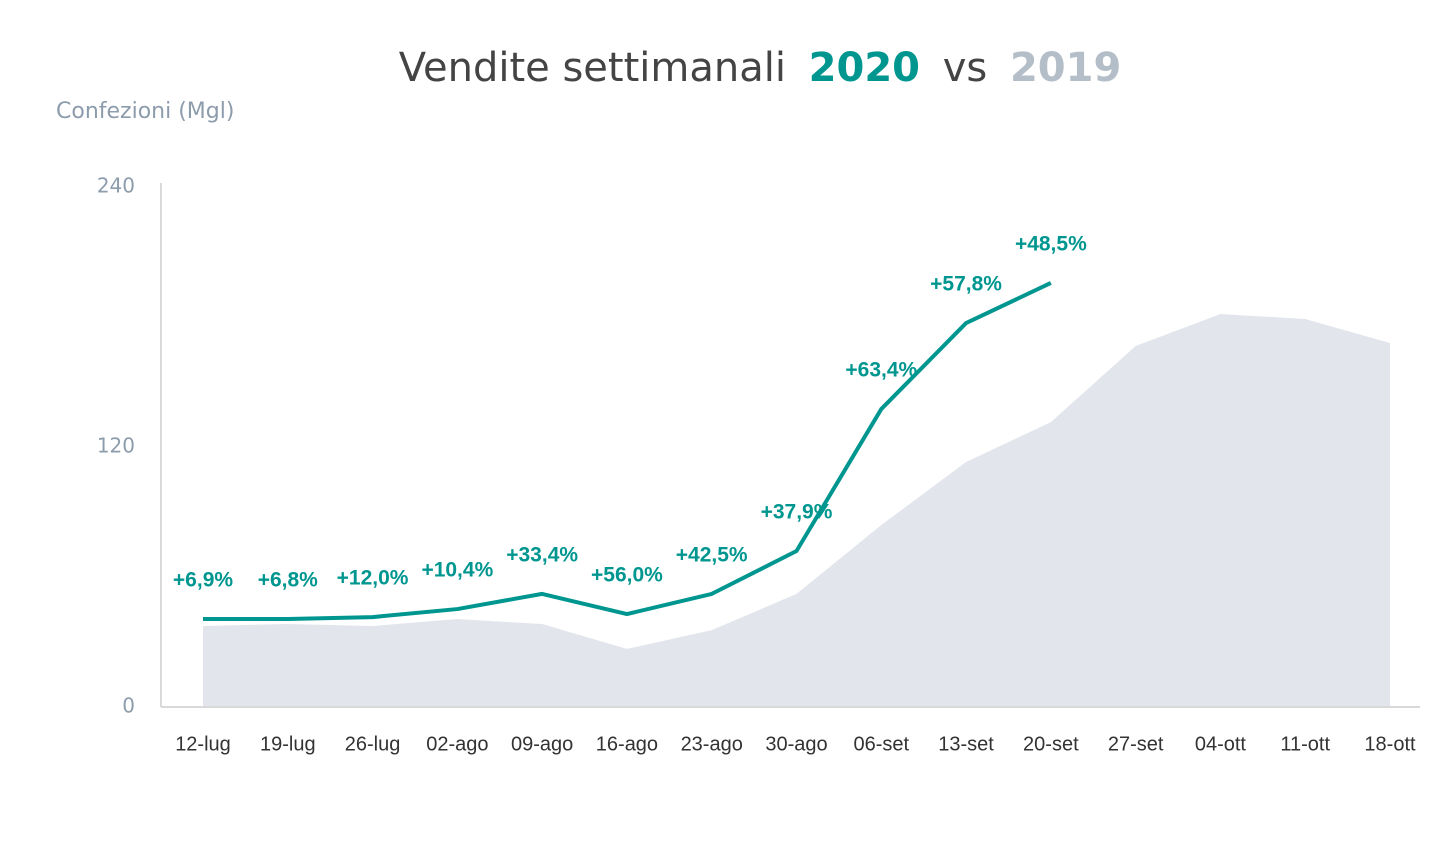 Image resolution: width=1435 pixels, height=847 pixels. I want to click on x-tick-label: 06-set, so click(881, 744).